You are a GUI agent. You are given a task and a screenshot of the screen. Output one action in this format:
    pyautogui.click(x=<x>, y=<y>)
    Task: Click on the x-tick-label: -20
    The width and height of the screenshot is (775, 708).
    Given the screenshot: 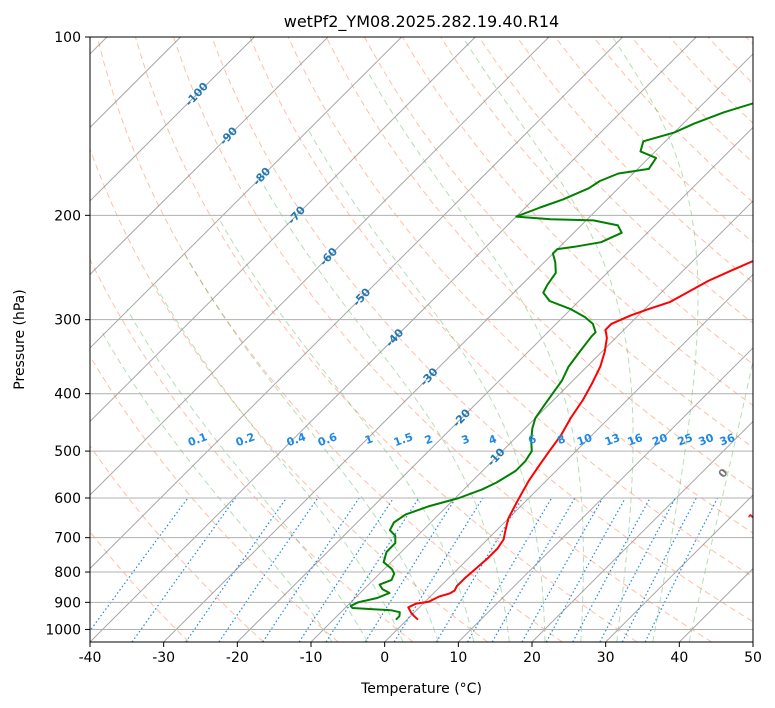 What is the action you would take?
    pyautogui.click(x=237, y=658)
    